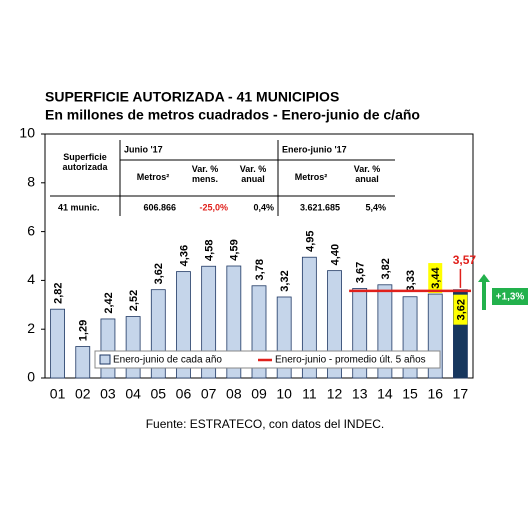 Image resolution: width=530 pixels, height=530 pixels. I want to click on legend-label: Enero-junio de cada año, so click(167, 360).